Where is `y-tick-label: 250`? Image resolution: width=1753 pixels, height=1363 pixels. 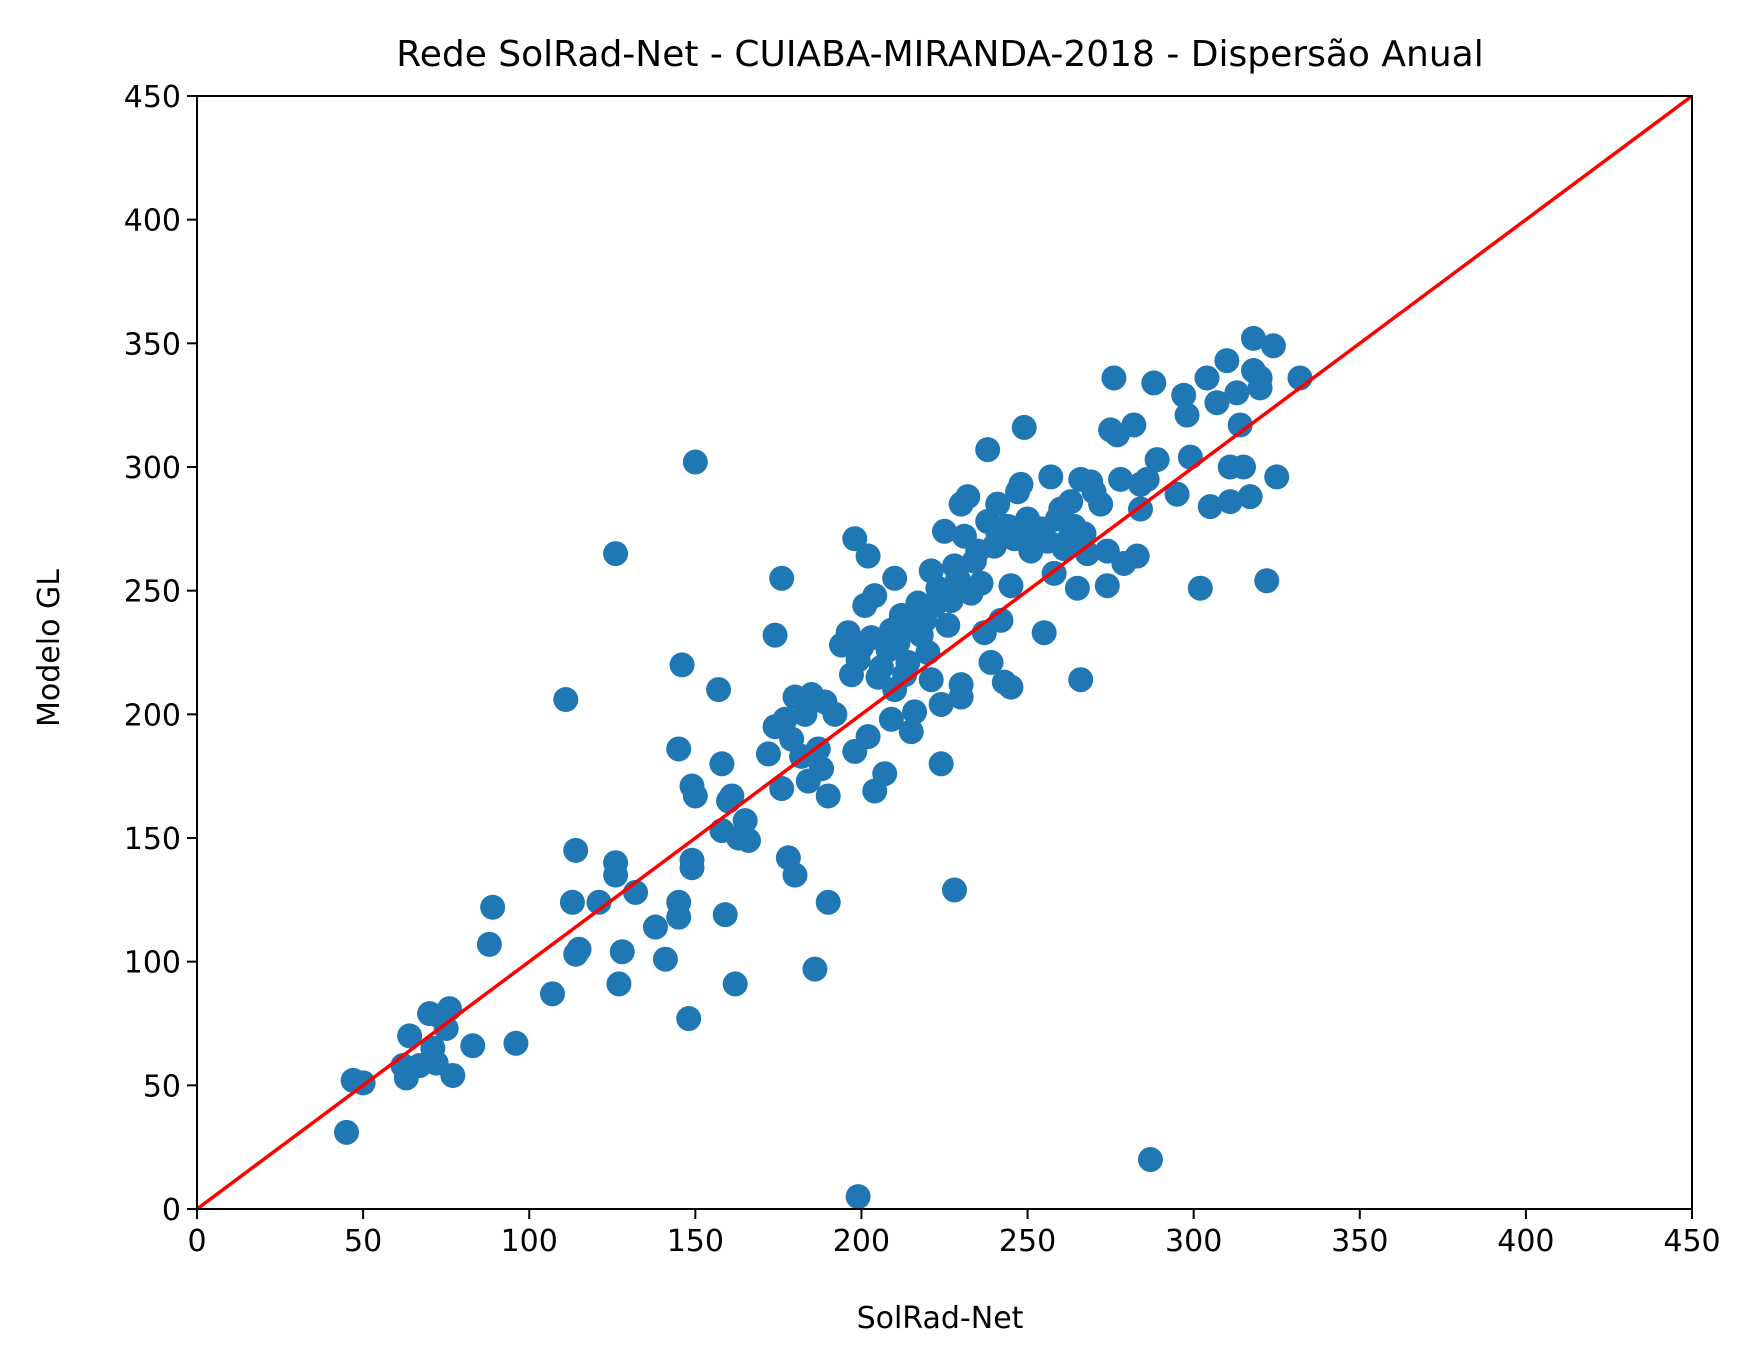
y-tick-label: 250 is located at coordinates (152, 592).